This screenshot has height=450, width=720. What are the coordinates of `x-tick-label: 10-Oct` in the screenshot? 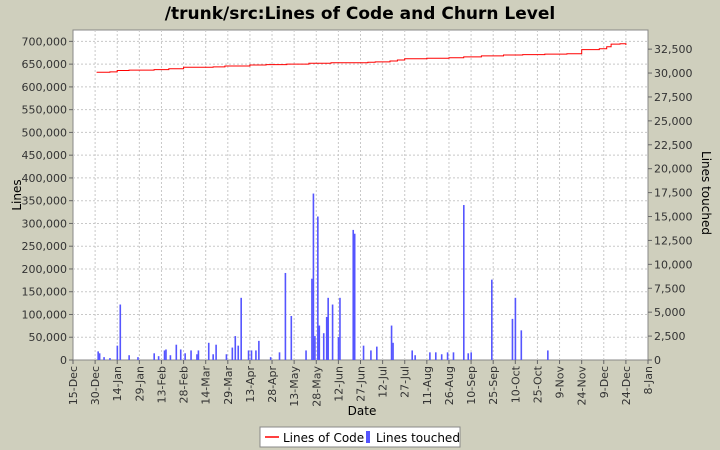 It's located at (515, 384).